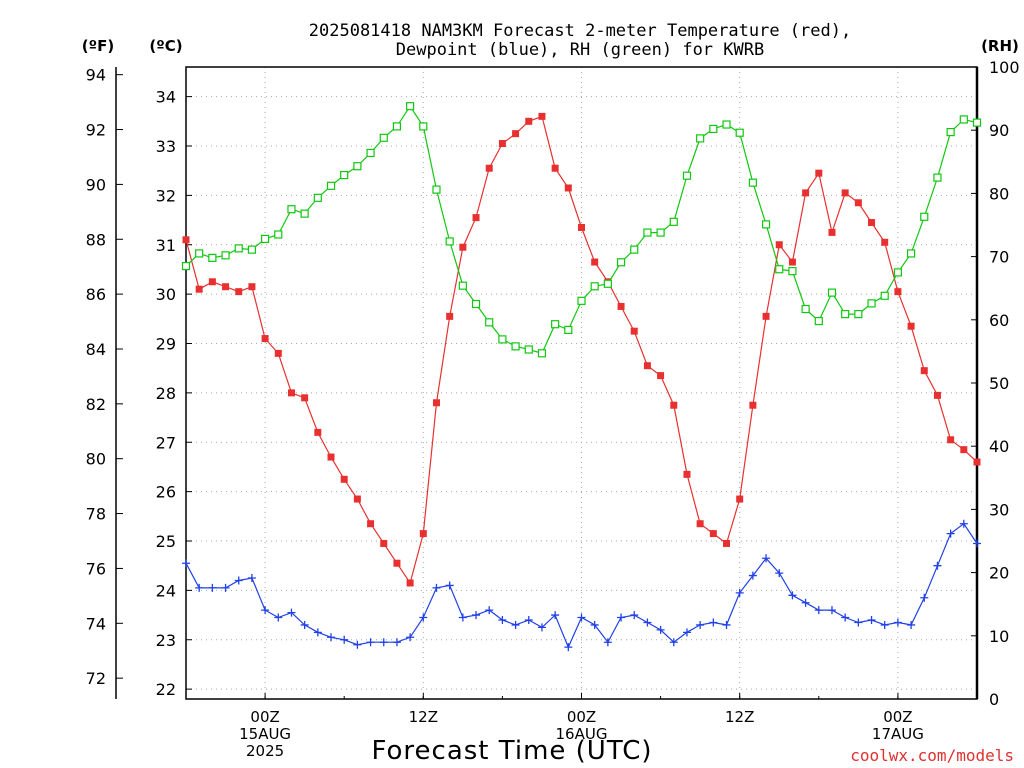  What do you see at coordinates (96, 623) in the screenshot?
I see `f-axis-tick-label: 74` at bounding box center [96, 623].